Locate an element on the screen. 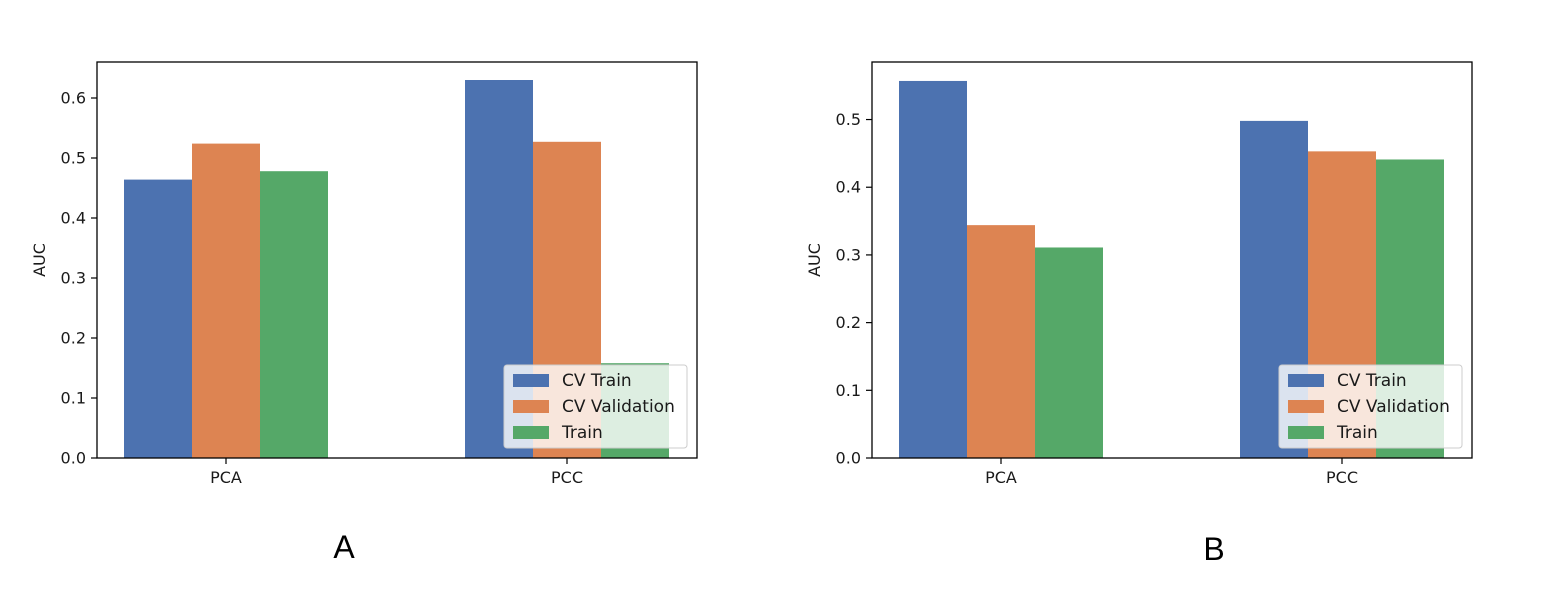 The width and height of the screenshot is (1550, 593). panel-label-b: B is located at coordinates (1213, 549).